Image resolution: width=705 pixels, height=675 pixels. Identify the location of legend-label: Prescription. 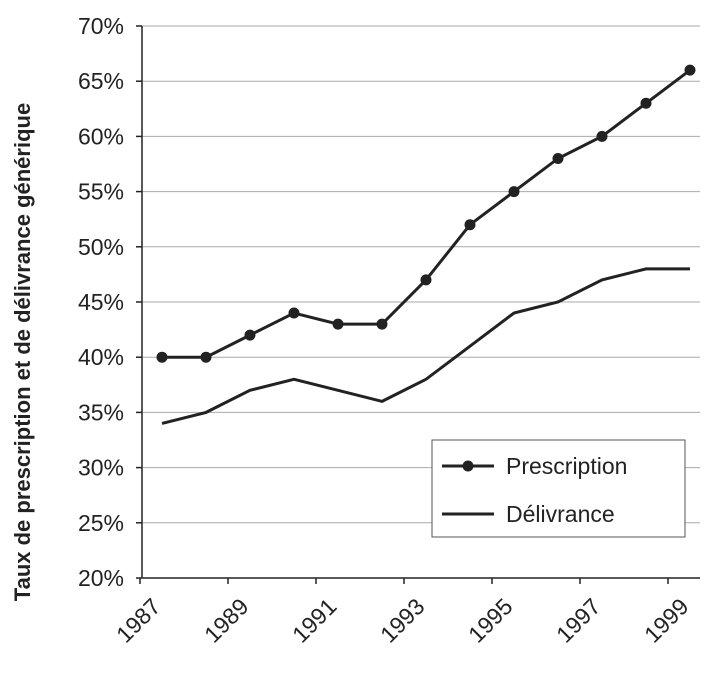
(566, 466).